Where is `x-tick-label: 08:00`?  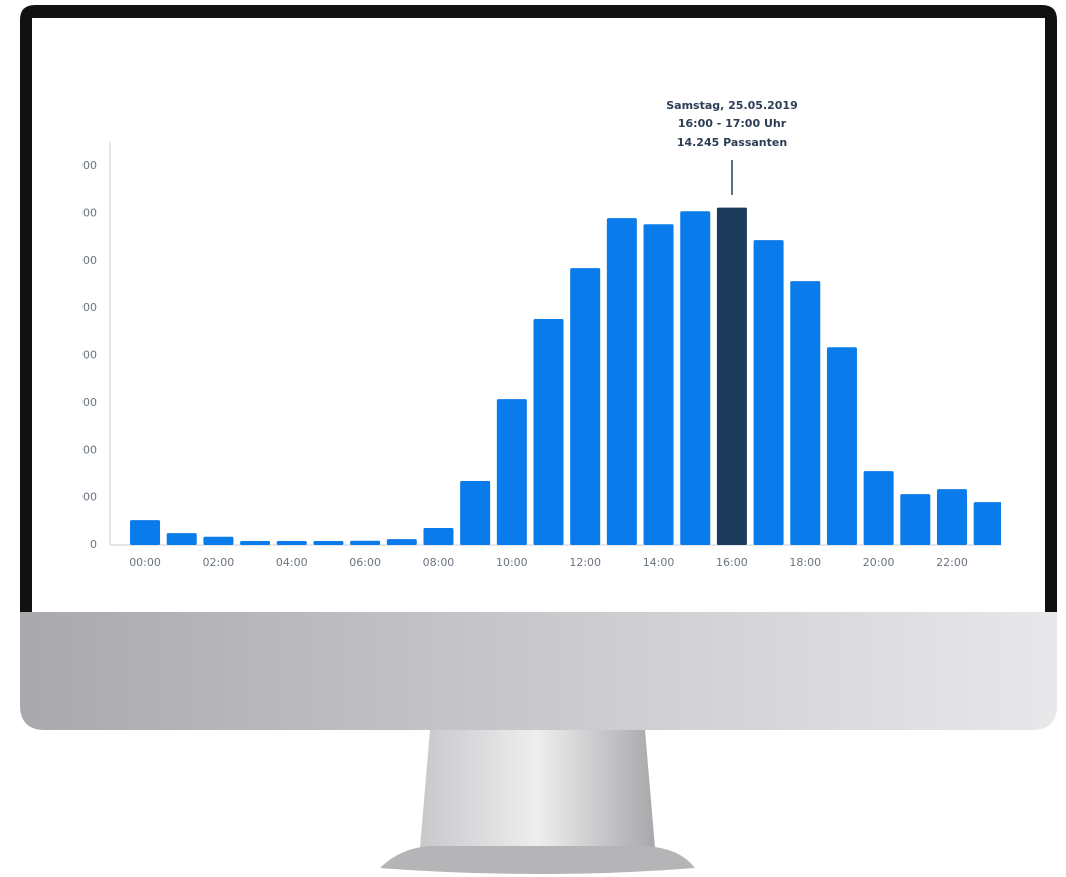 x-tick-label: 08:00 is located at coordinates (439, 562).